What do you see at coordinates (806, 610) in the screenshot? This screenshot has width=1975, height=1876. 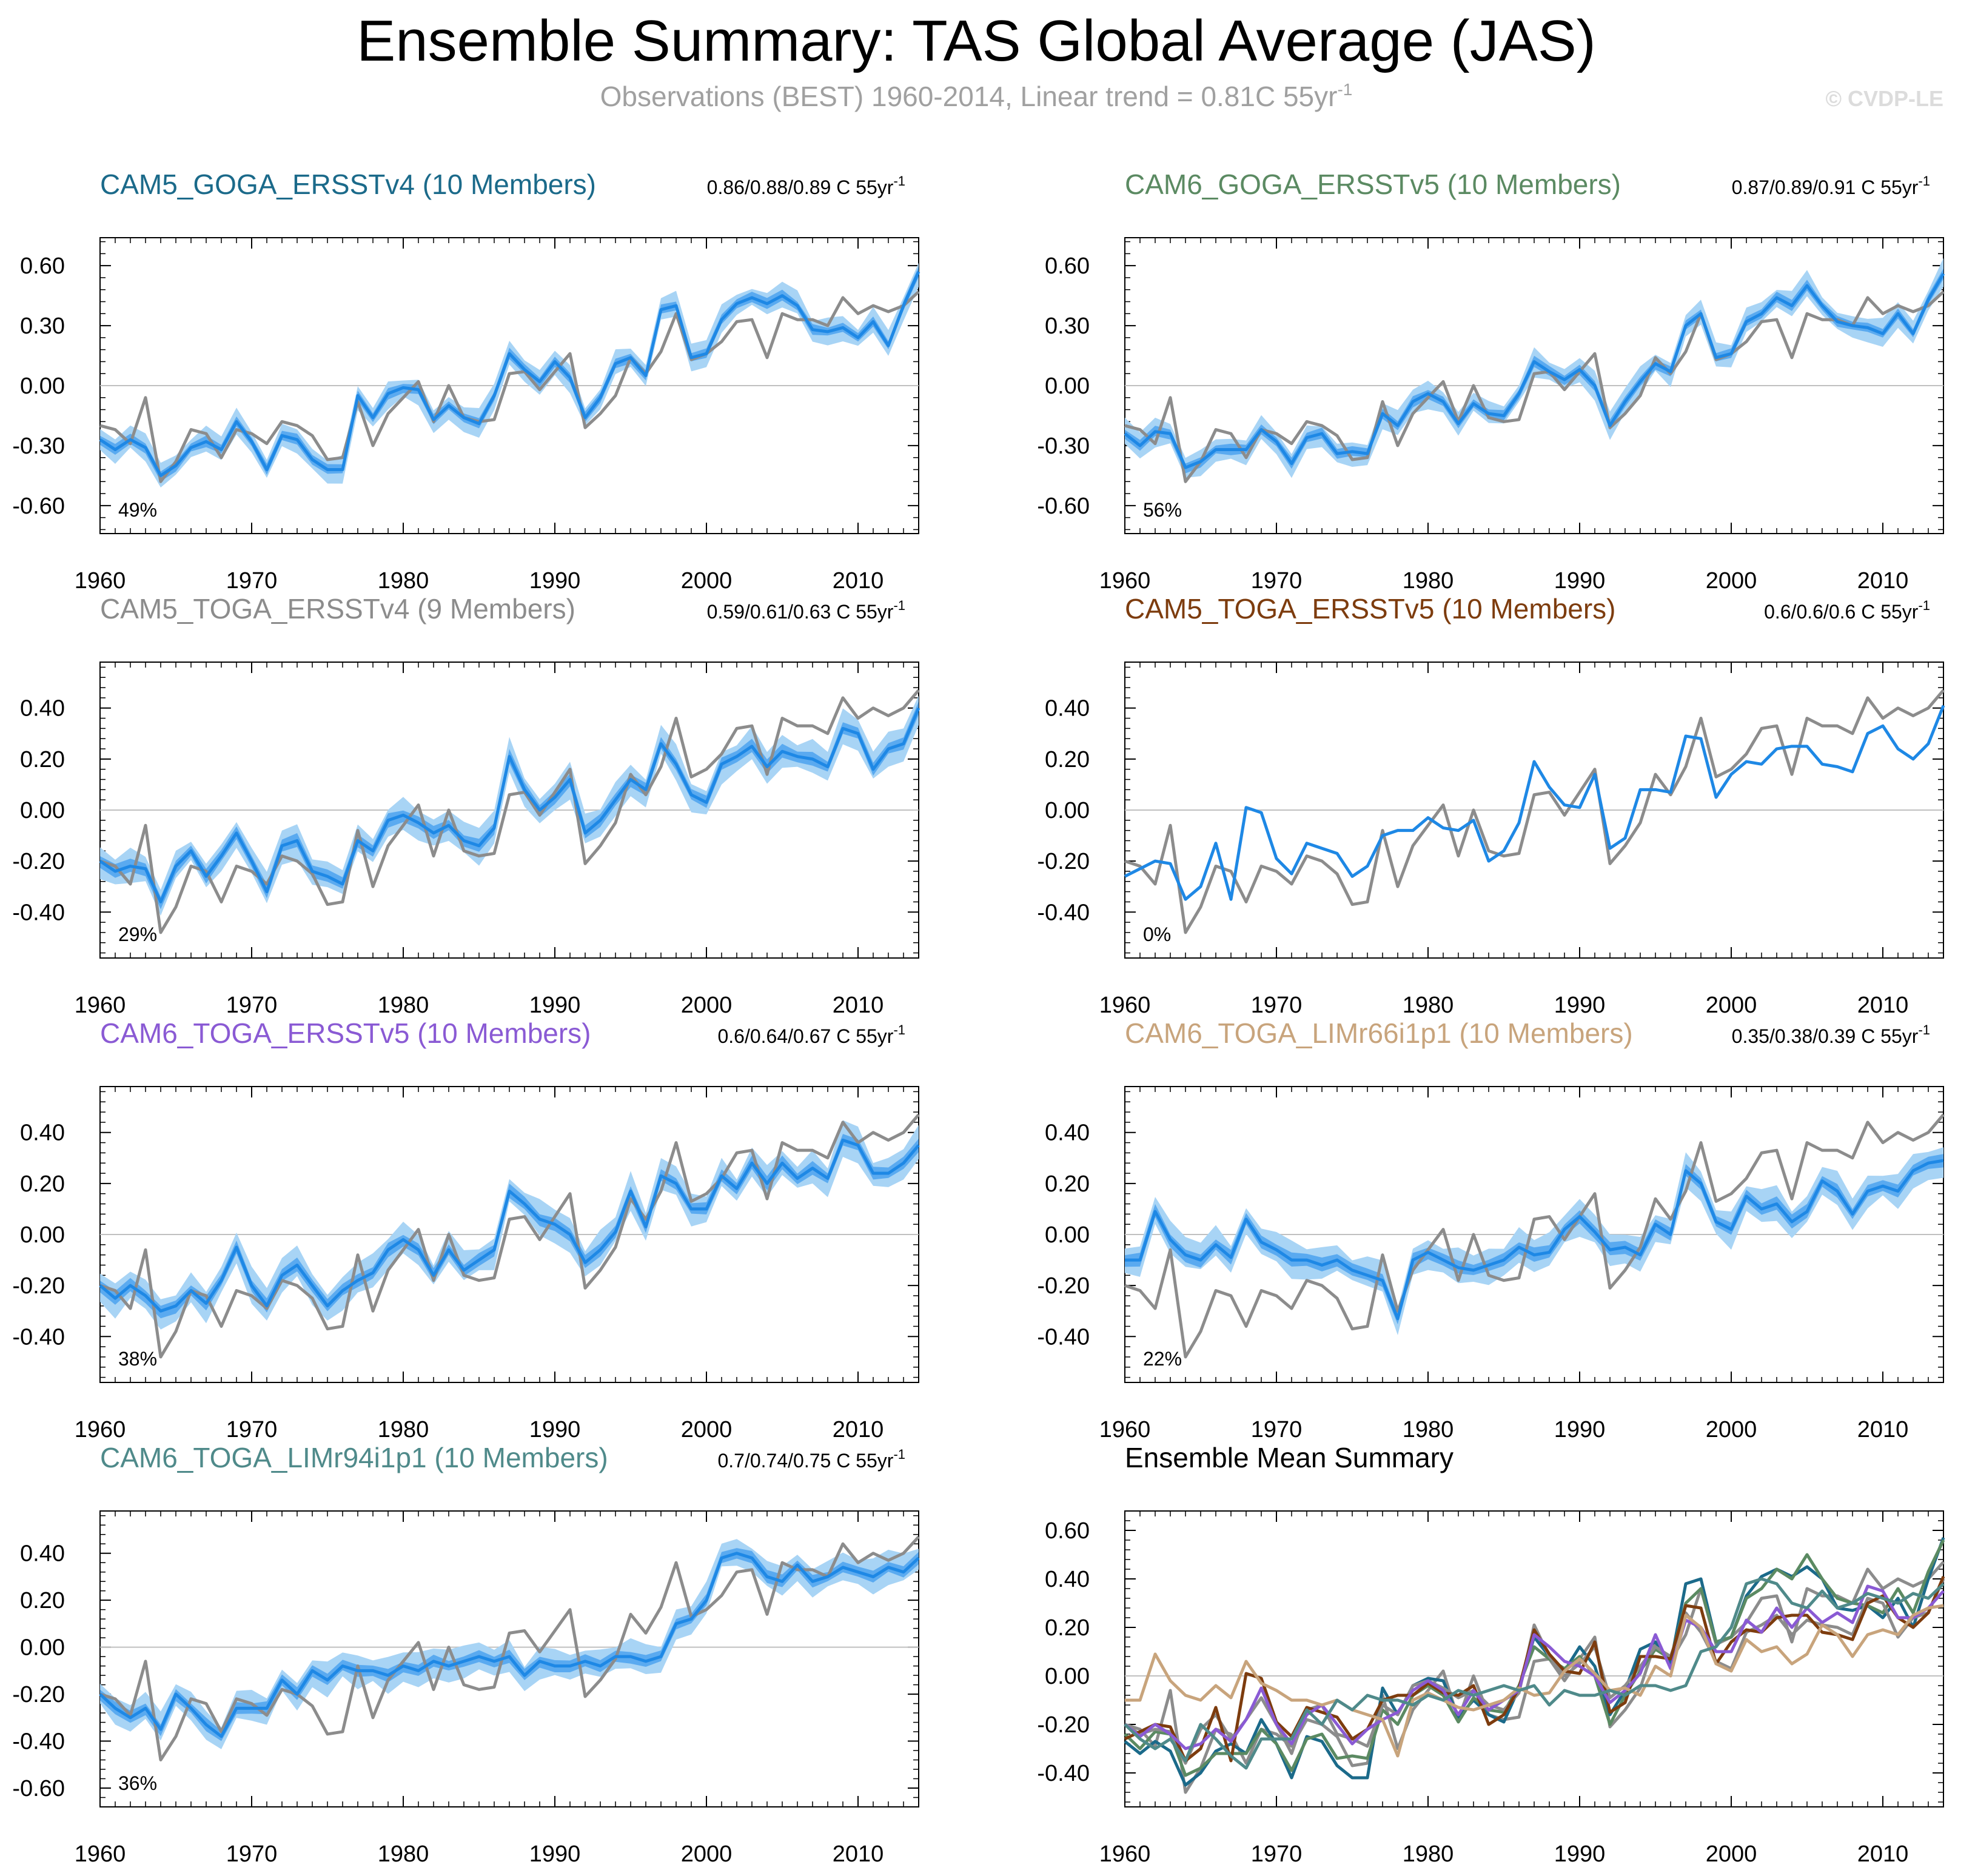 I see `panel-trend-label: 0.59/0.61/0.63 C 55yr-1` at bounding box center [806, 610].